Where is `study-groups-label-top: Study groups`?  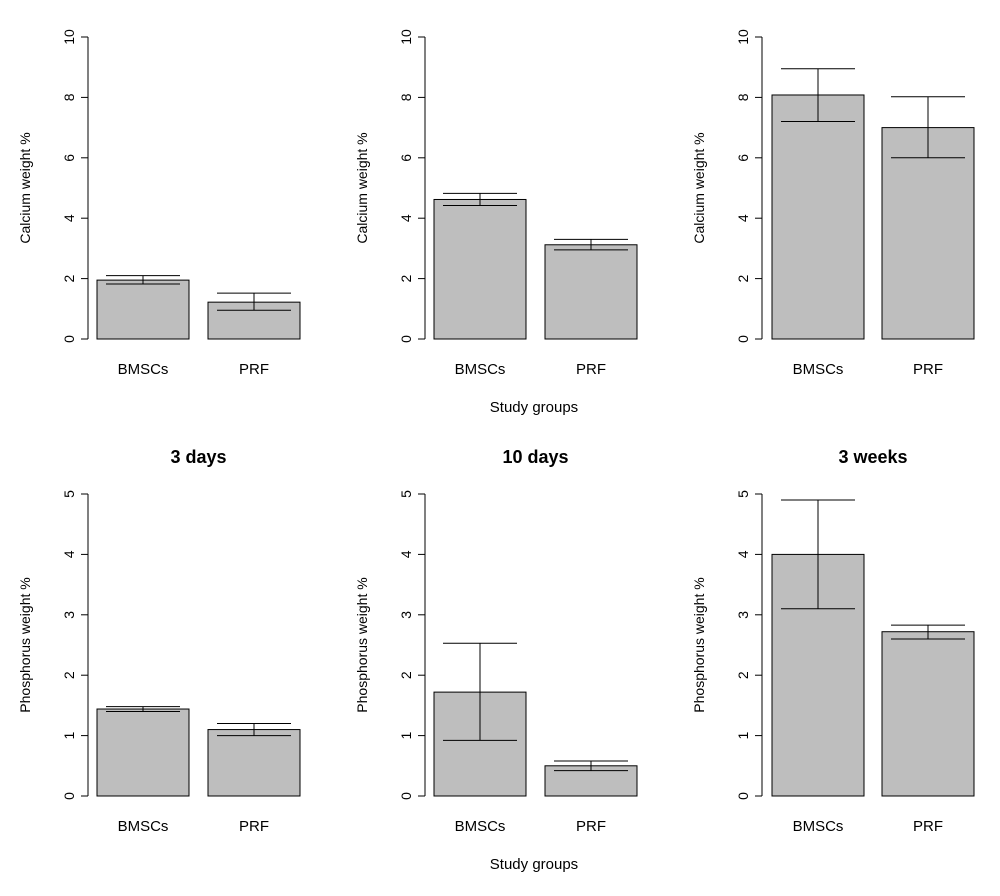 study-groups-label-top: Study groups is located at coordinates (534, 407).